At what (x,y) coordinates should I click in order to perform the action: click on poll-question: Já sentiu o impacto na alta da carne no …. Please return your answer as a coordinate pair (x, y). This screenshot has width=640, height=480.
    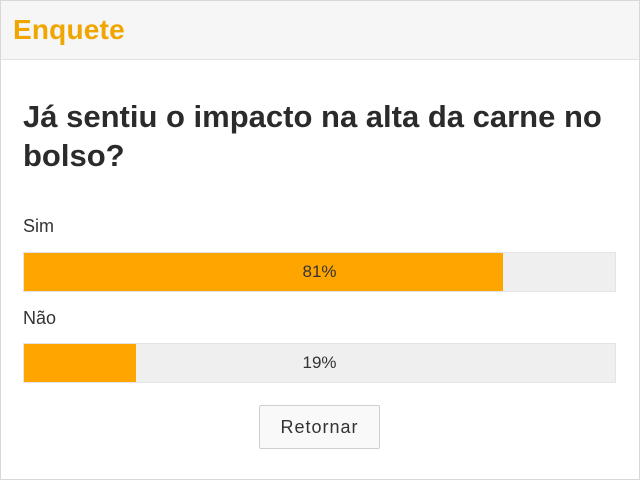
    Looking at the image, I should click on (312, 136).